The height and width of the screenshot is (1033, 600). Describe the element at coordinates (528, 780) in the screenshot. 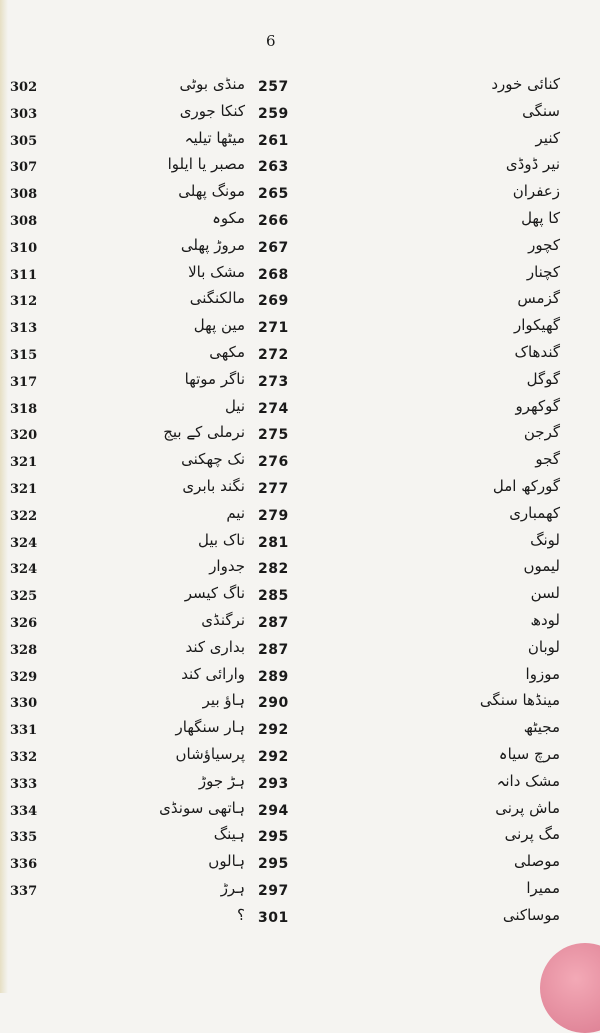

I see `right-entry: مشک دانہ` at that location.